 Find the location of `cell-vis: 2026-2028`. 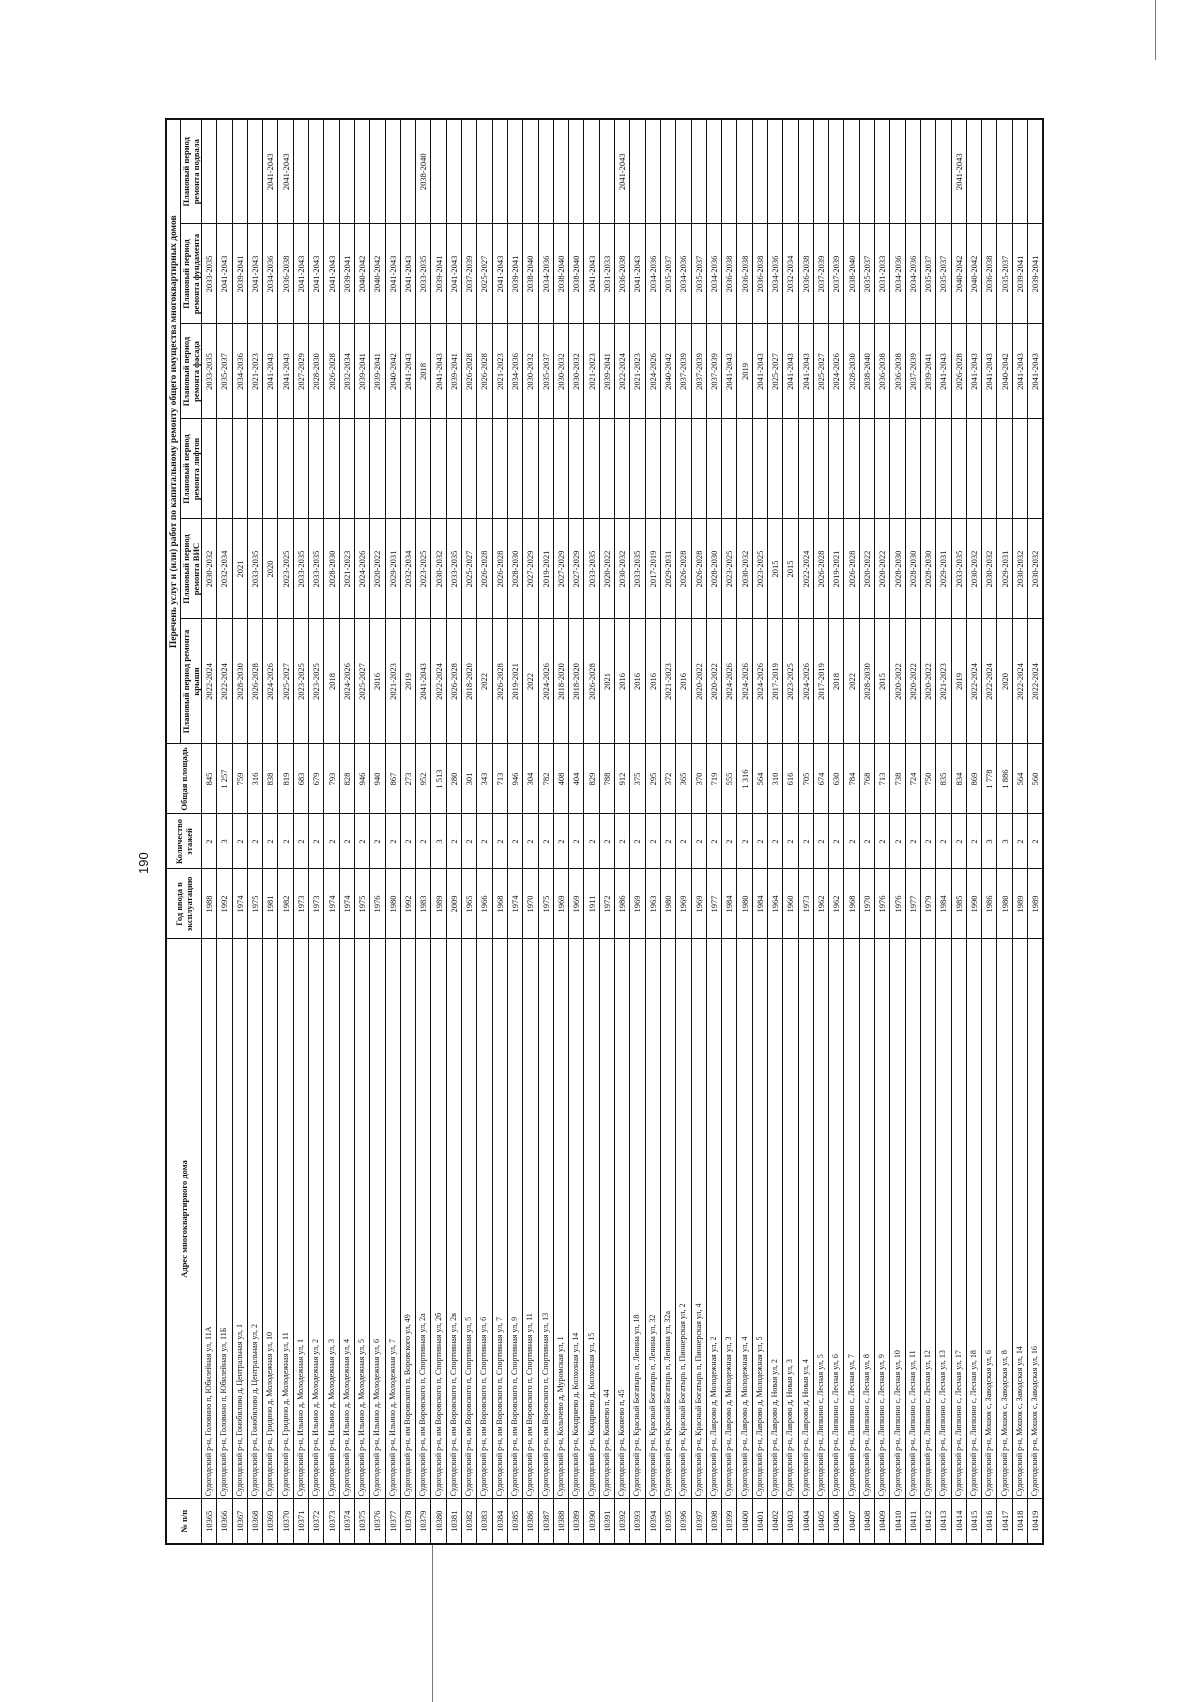

cell-vis: 2026-2028 is located at coordinates (851, 569).